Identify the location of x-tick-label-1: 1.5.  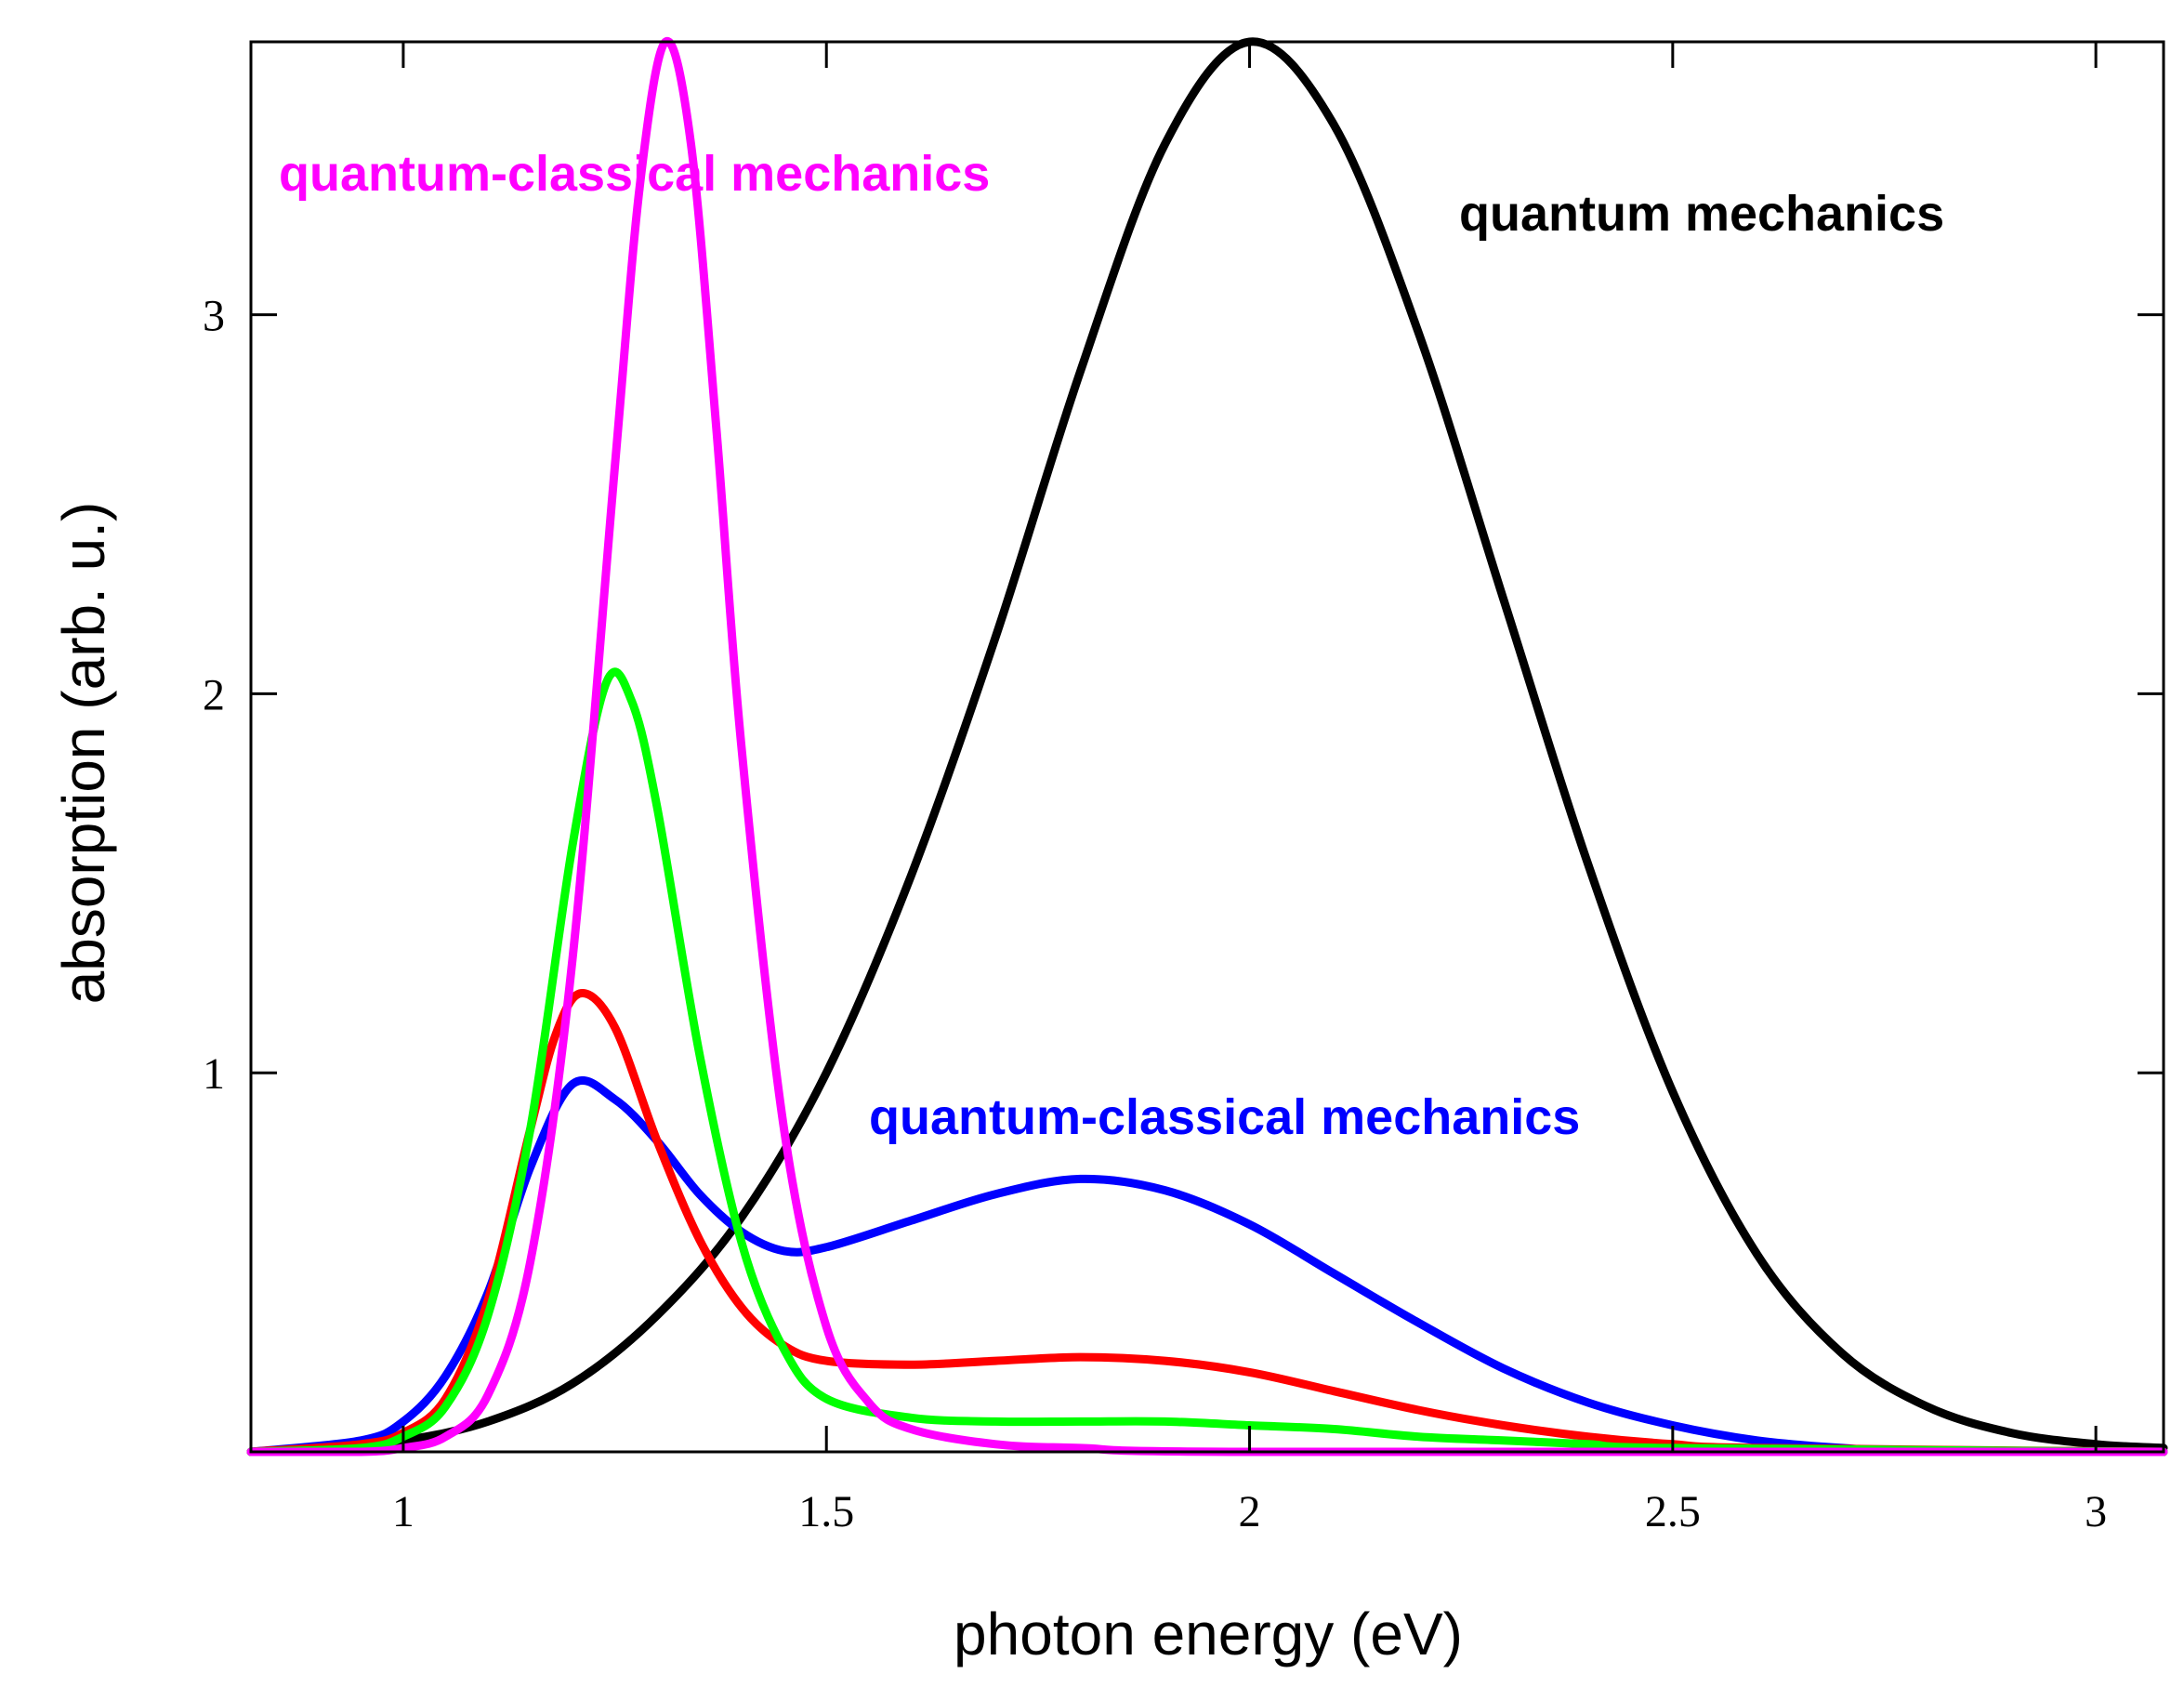
(826, 1511).